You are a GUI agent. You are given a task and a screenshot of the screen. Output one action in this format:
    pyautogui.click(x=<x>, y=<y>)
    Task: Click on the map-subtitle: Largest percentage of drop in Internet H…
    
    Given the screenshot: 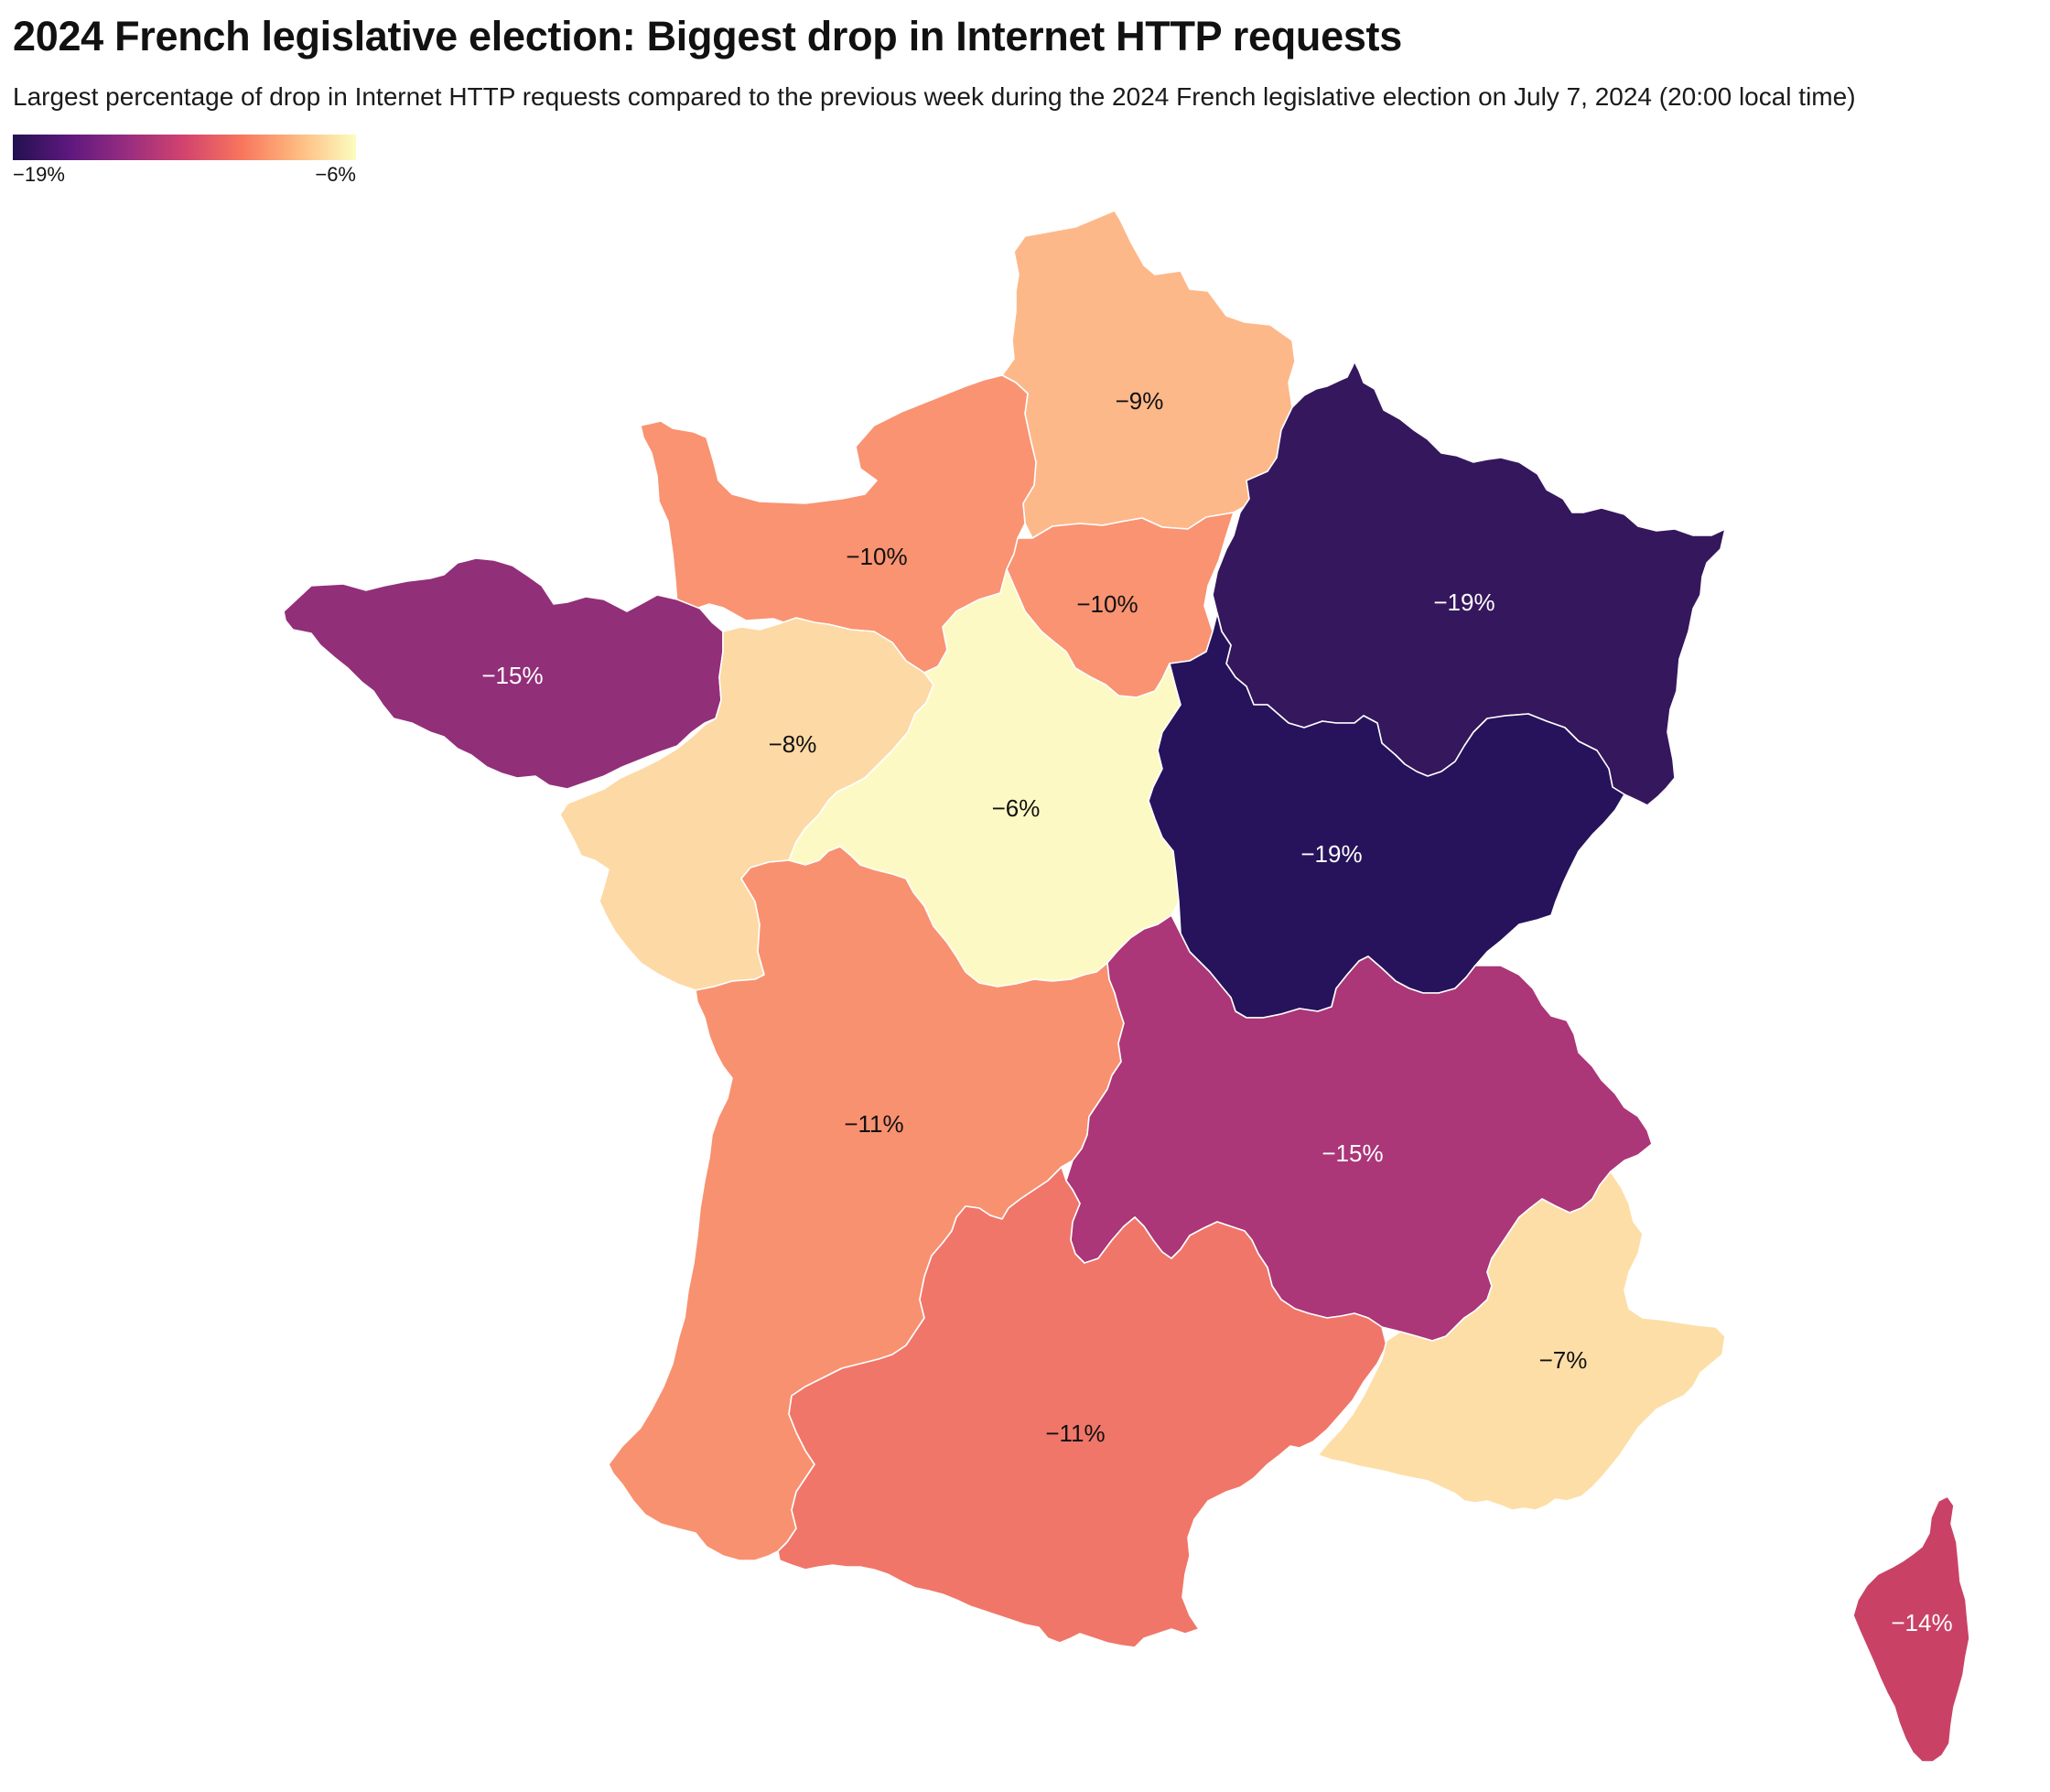 What is the action you would take?
    pyautogui.click(x=935, y=97)
    